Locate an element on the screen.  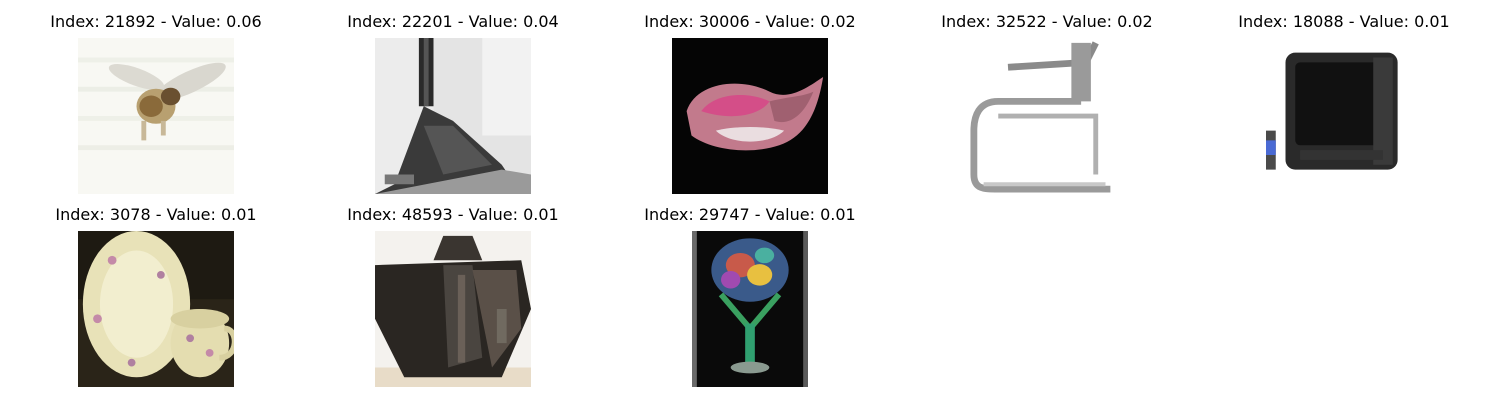
flower-image is located at coordinates (750, 116).